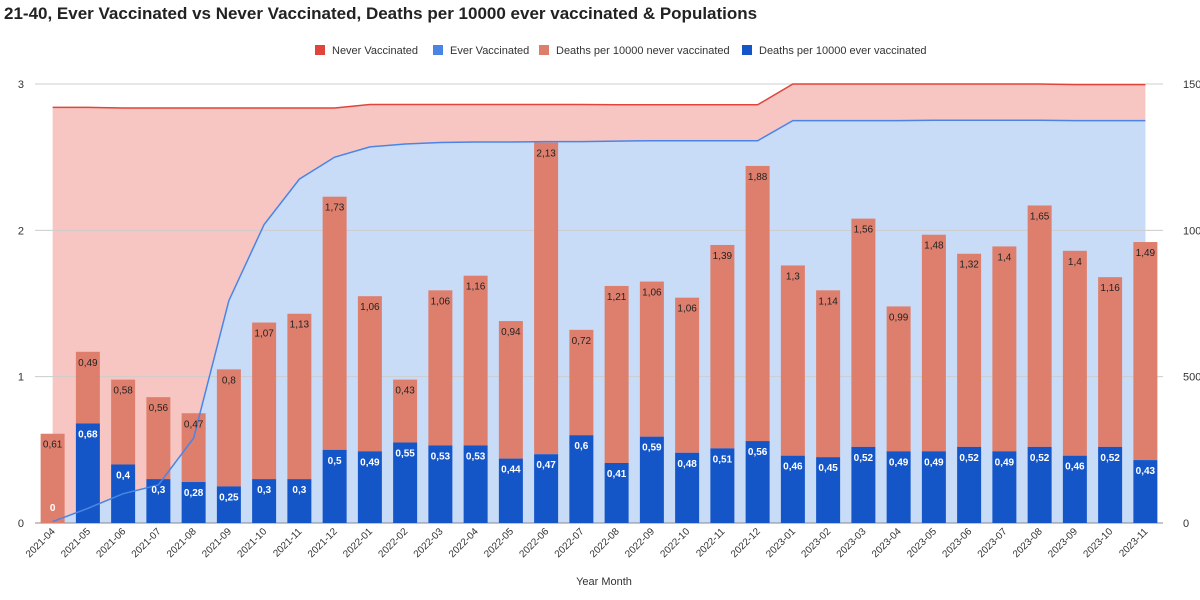  What do you see at coordinates (958, 543) in the screenshot?
I see `x-axis-tick-label: 2023-06` at bounding box center [958, 543].